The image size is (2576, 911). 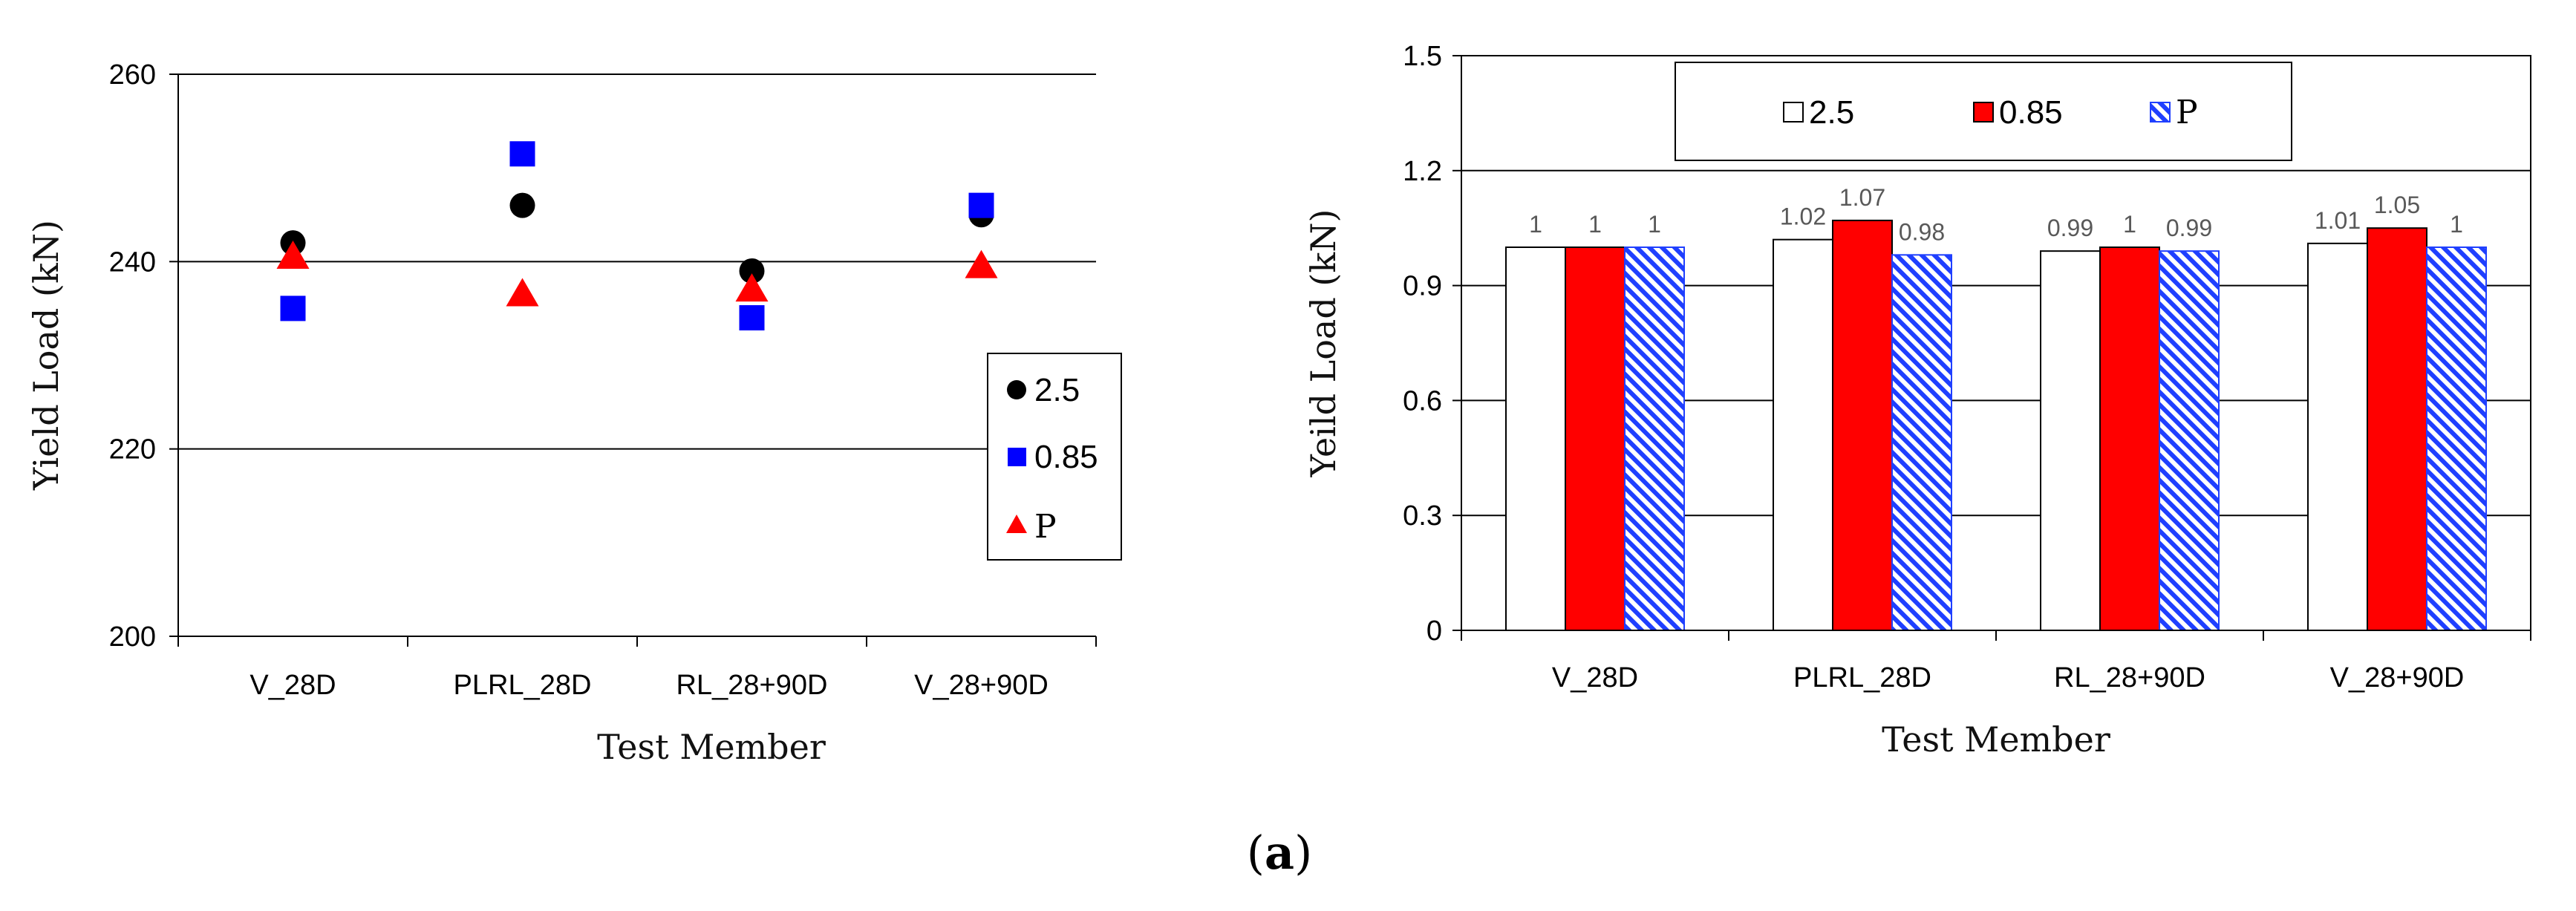 What do you see at coordinates (46, 355) in the screenshot?
I see `scatter-y-axis-title: Yield Load (kN)` at bounding box center [46, 355].